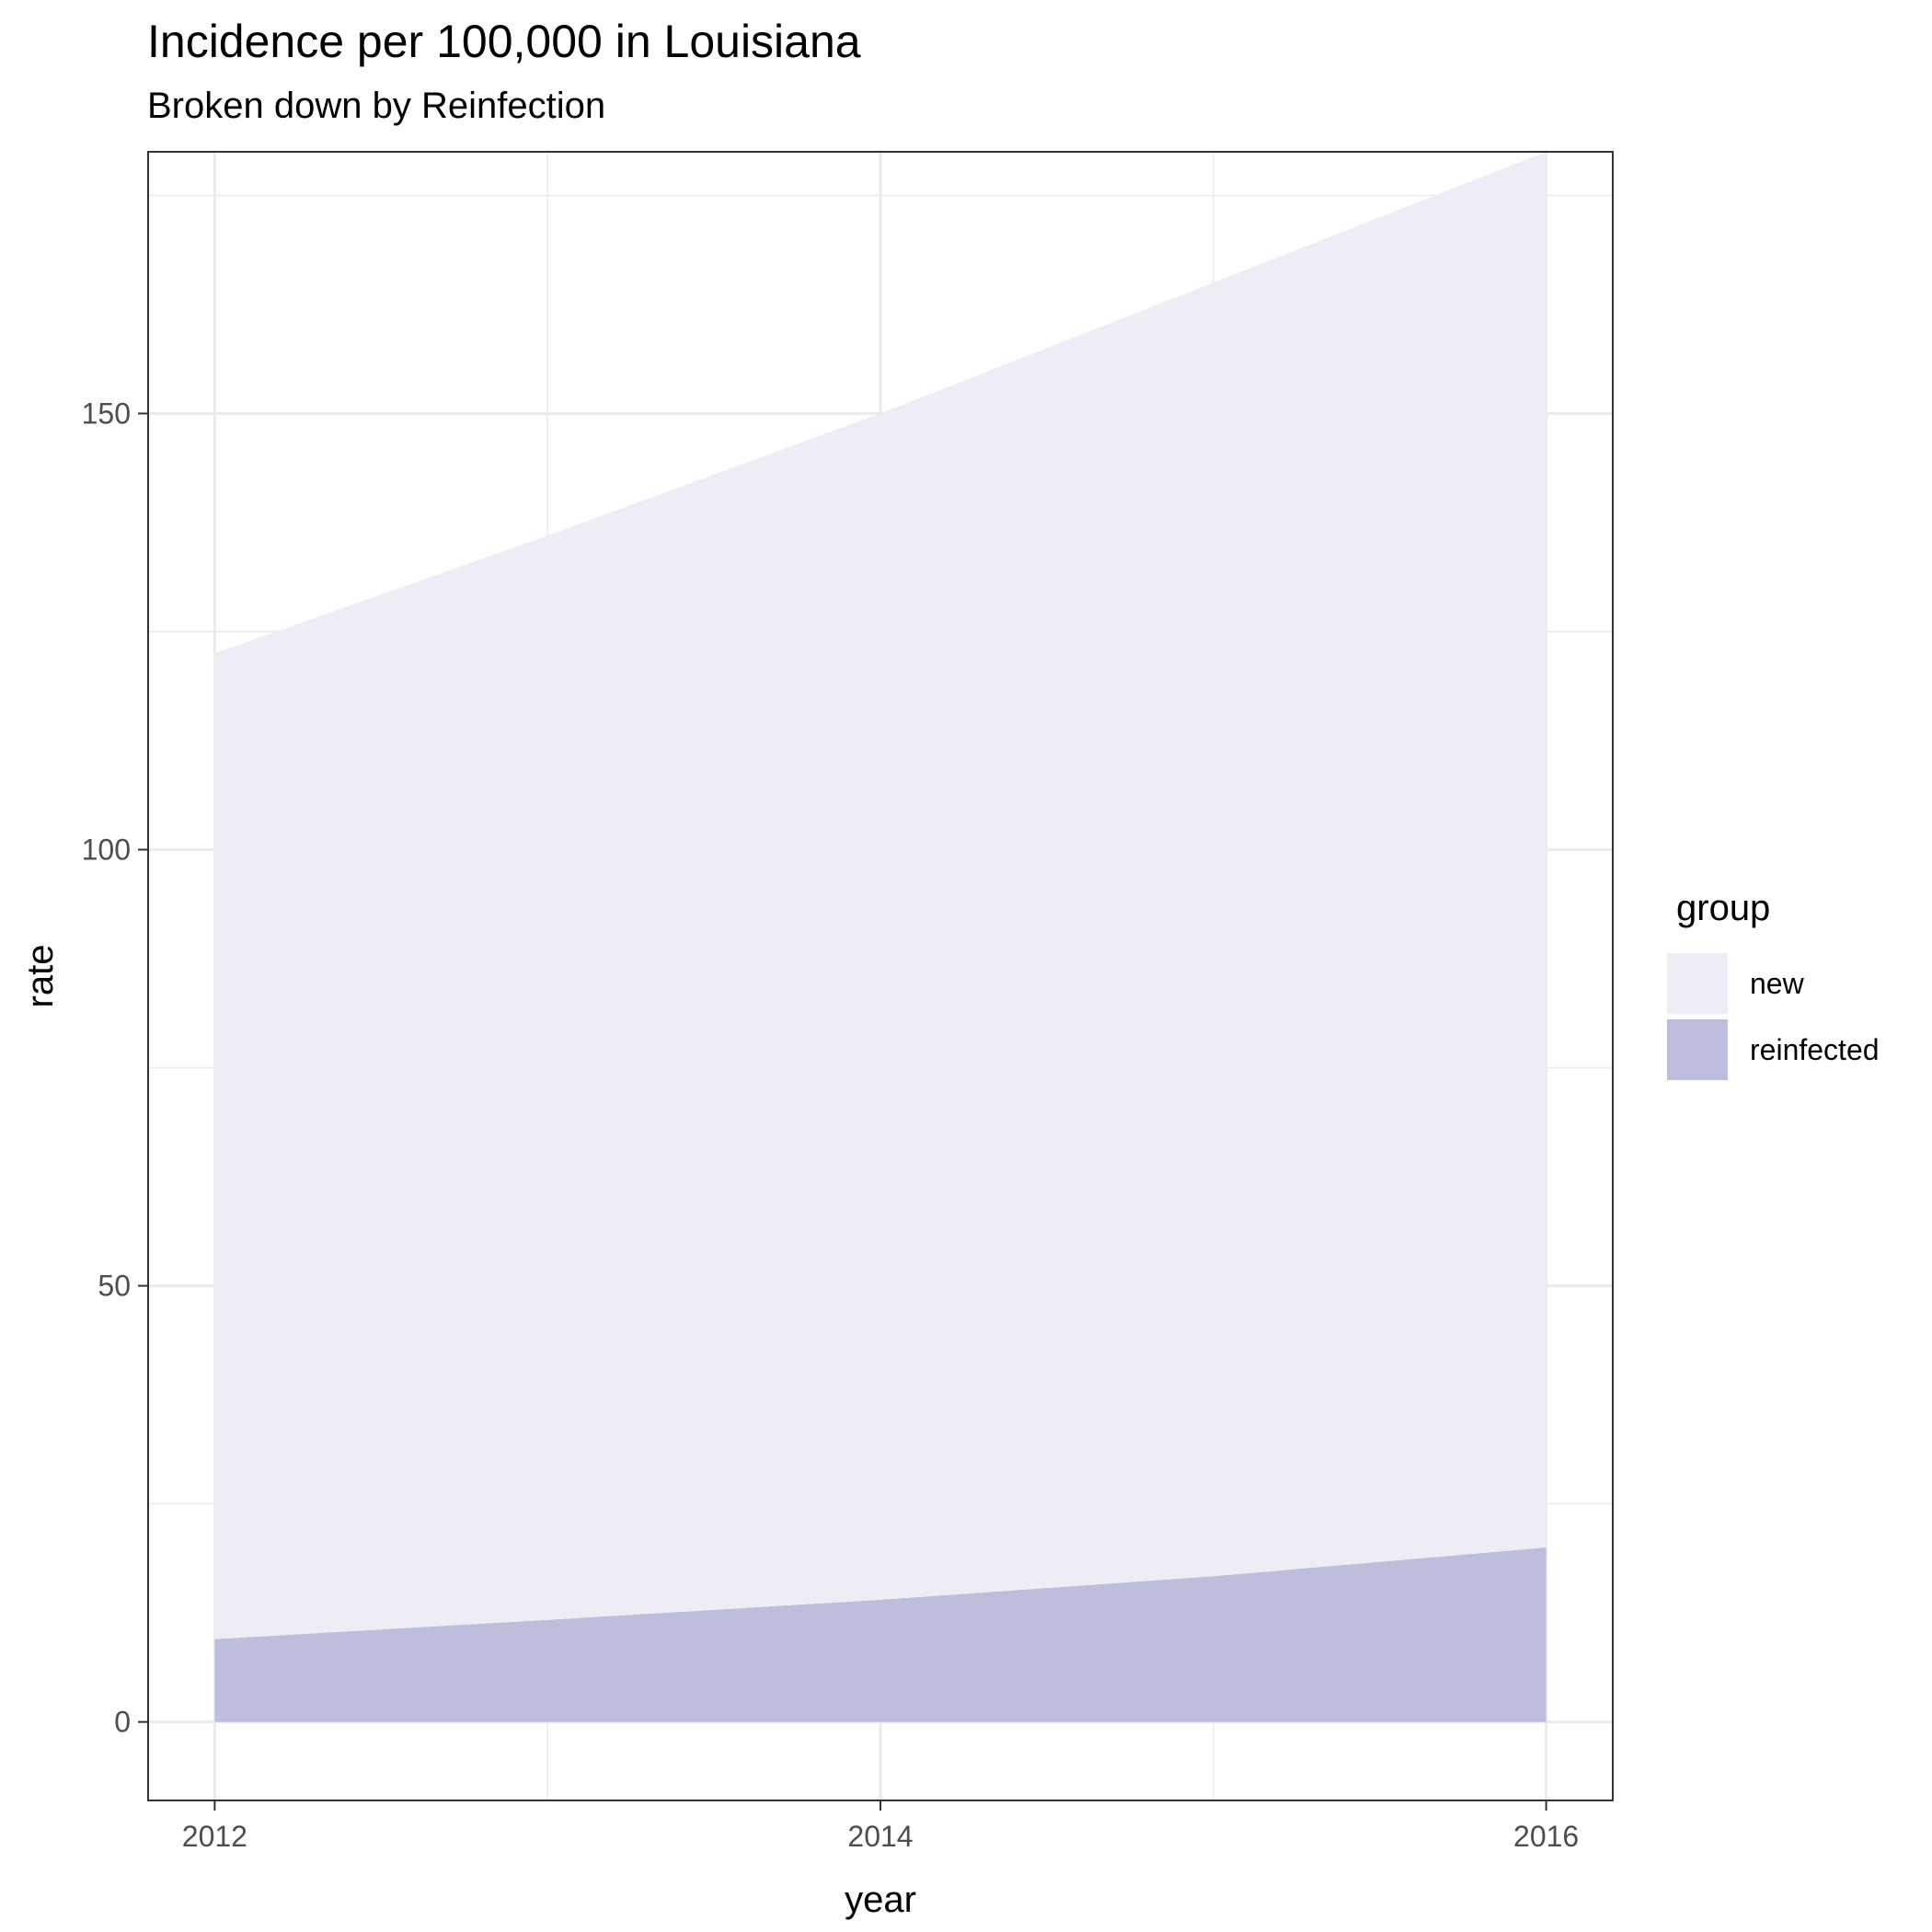  I want to click on y-tick-label: 100, so click(106, 850).